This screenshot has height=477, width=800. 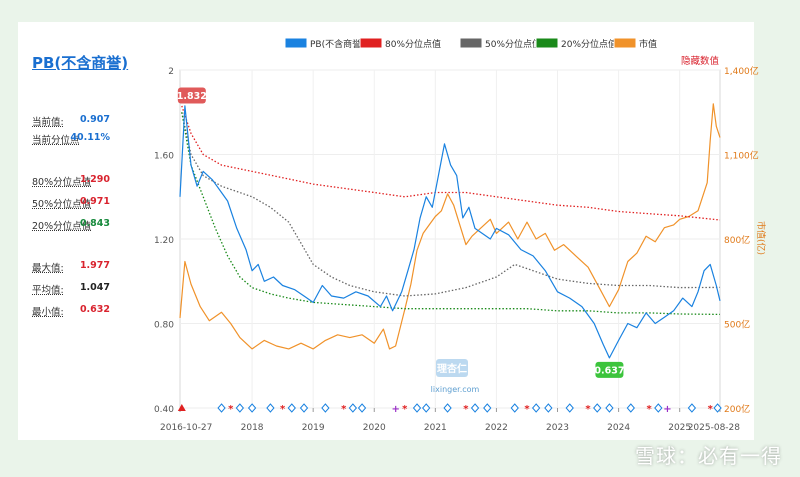 I want to click on x-tick-label: 2018, so click(x=252, y=428).